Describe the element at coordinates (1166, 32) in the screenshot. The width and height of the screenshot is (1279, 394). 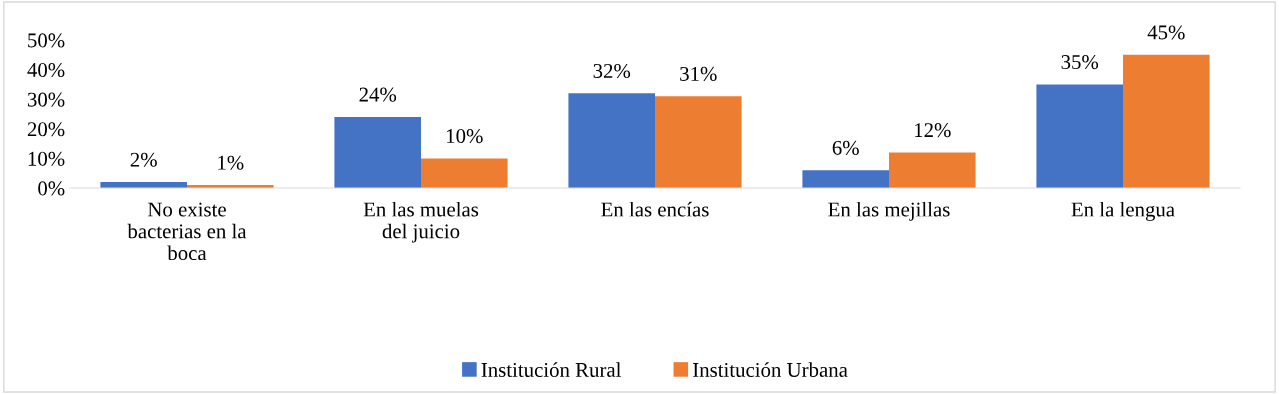
I see `data-label: 45%` at that location.